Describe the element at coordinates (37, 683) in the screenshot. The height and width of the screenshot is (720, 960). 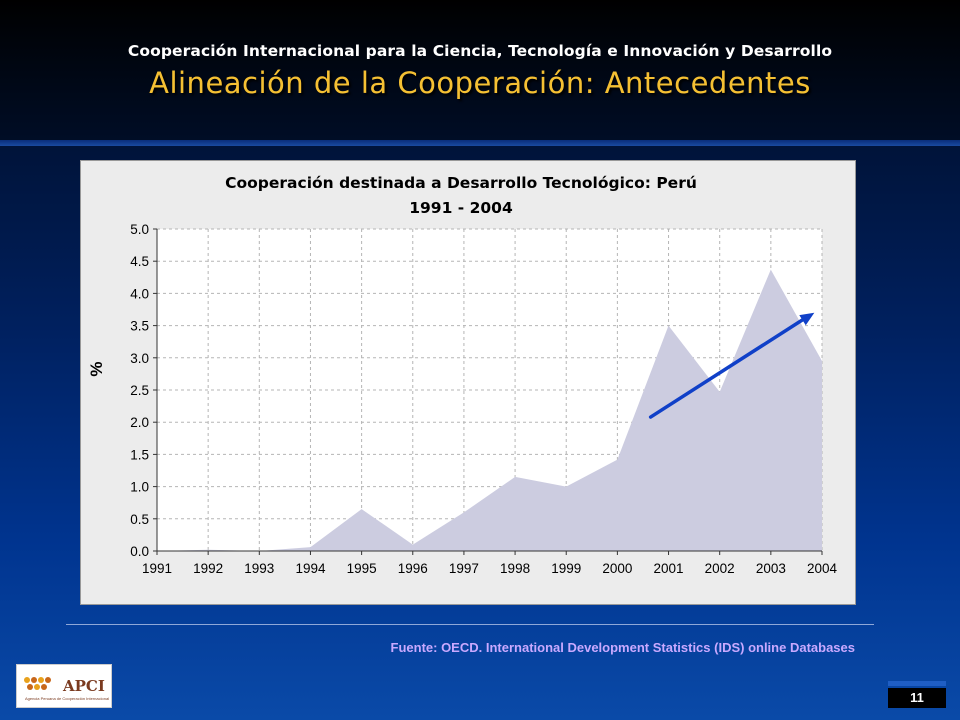
I see `apci-emblem-icon` at that location.